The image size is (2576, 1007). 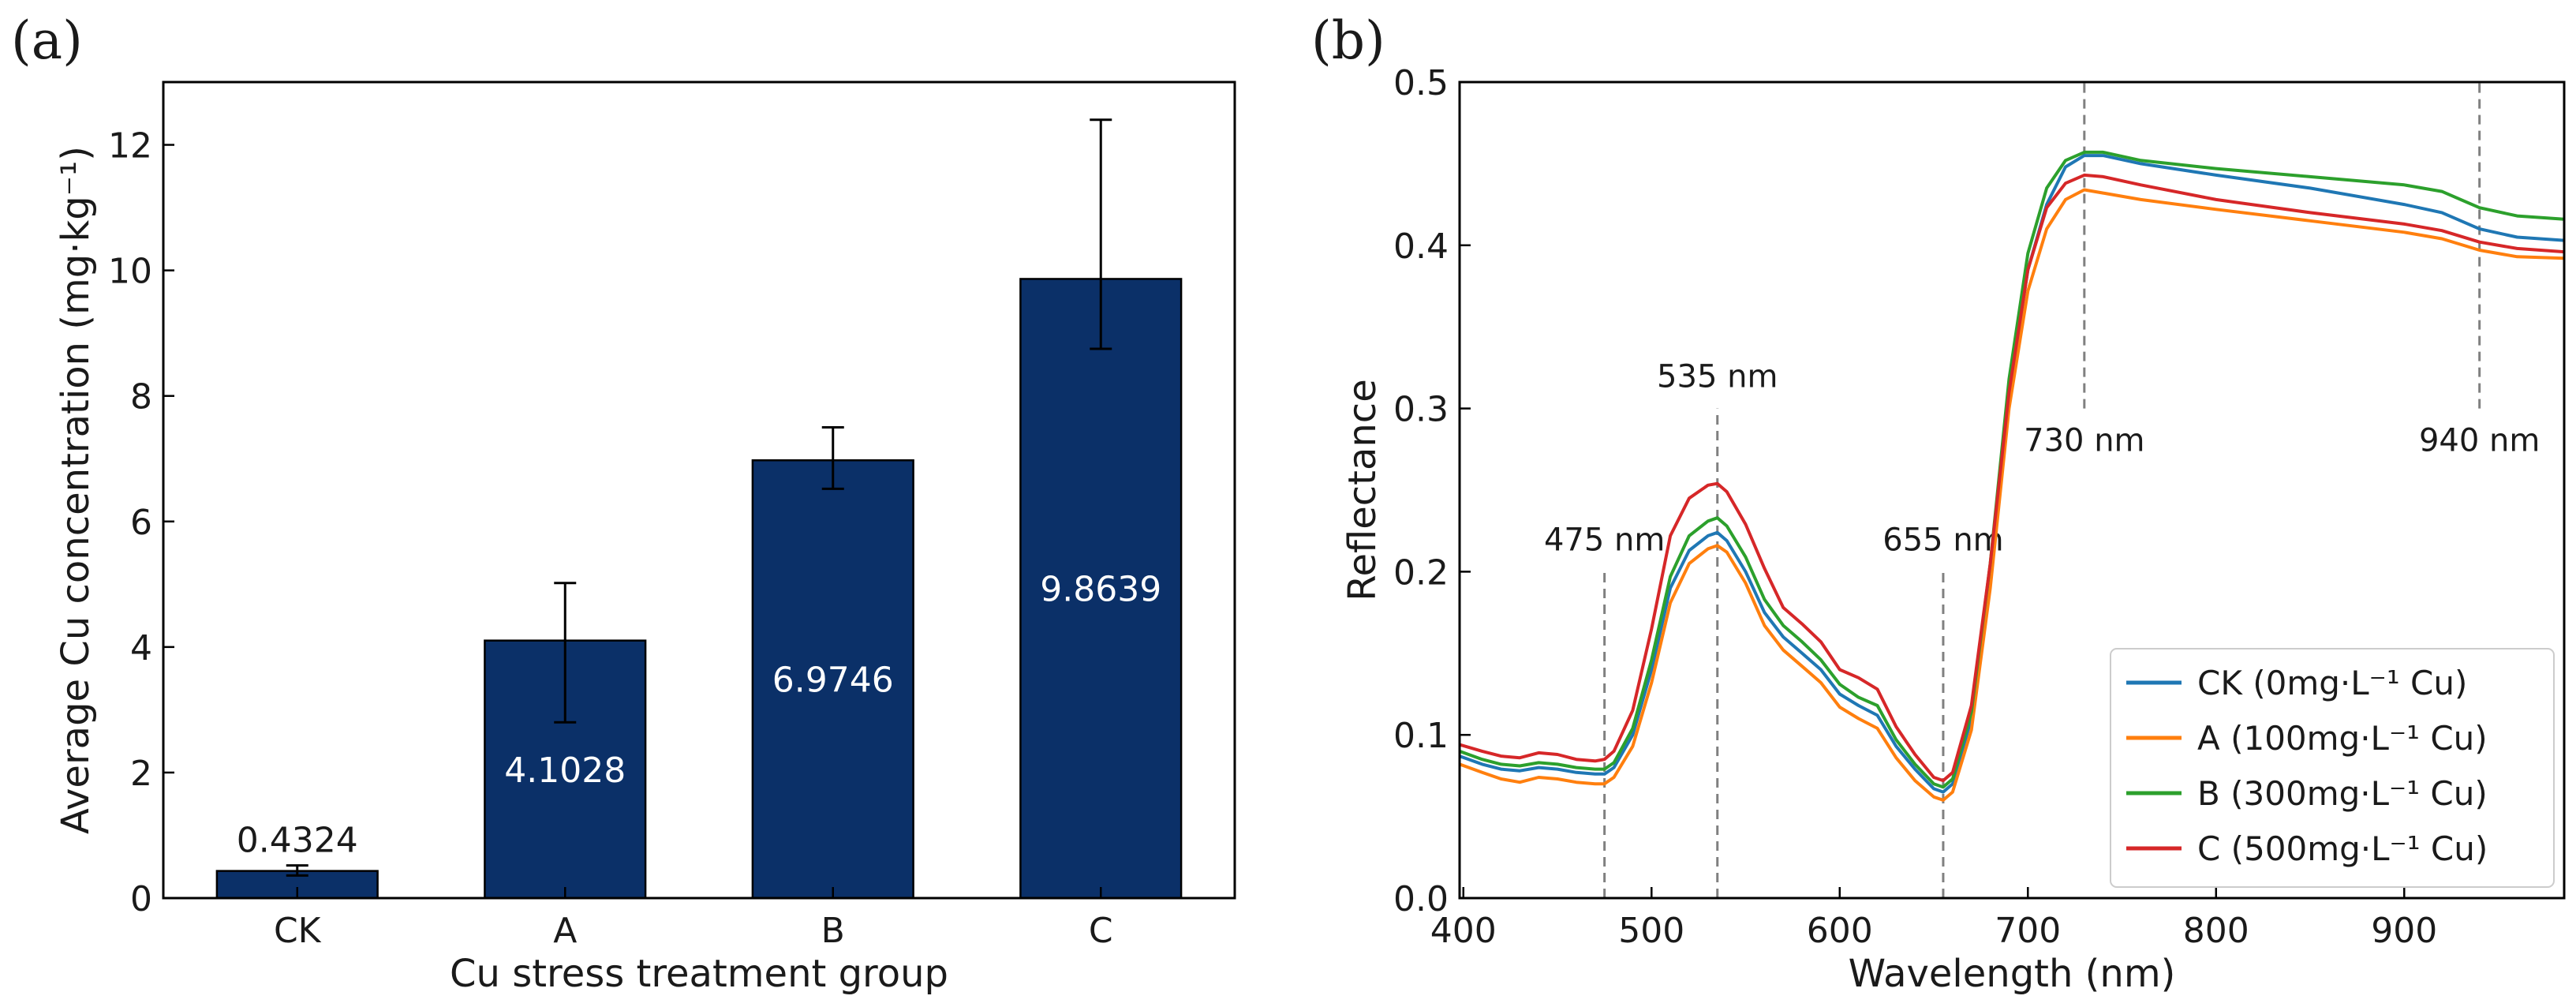 I want to click on x-tick-label: 900, so click(x=2404, y=931).